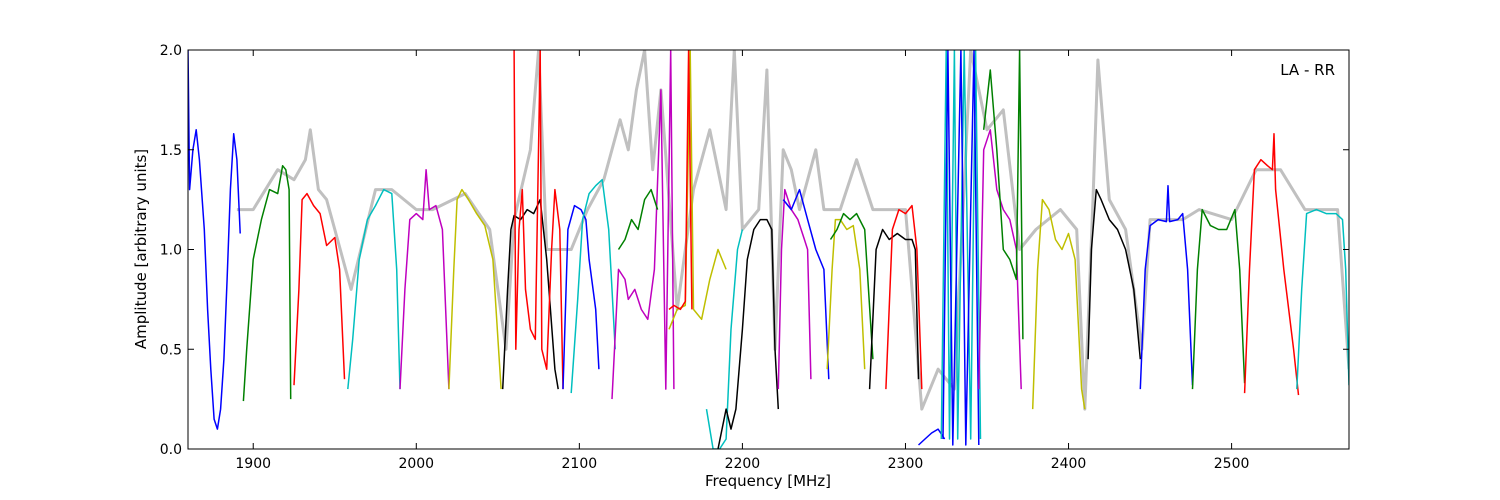 The image size is (1500, 500). I want to click on y-tick-label: 1.5, so click(171, 151).